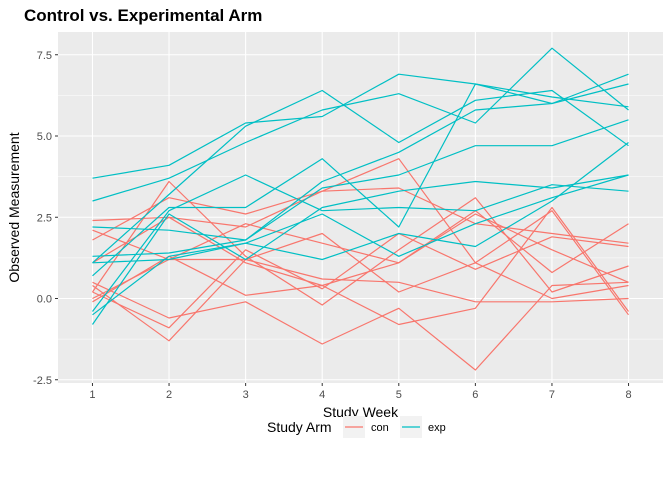  Describe the element at coordinates (246, 395) in the screenshot. I see `x-tick-label: 3` at that location.